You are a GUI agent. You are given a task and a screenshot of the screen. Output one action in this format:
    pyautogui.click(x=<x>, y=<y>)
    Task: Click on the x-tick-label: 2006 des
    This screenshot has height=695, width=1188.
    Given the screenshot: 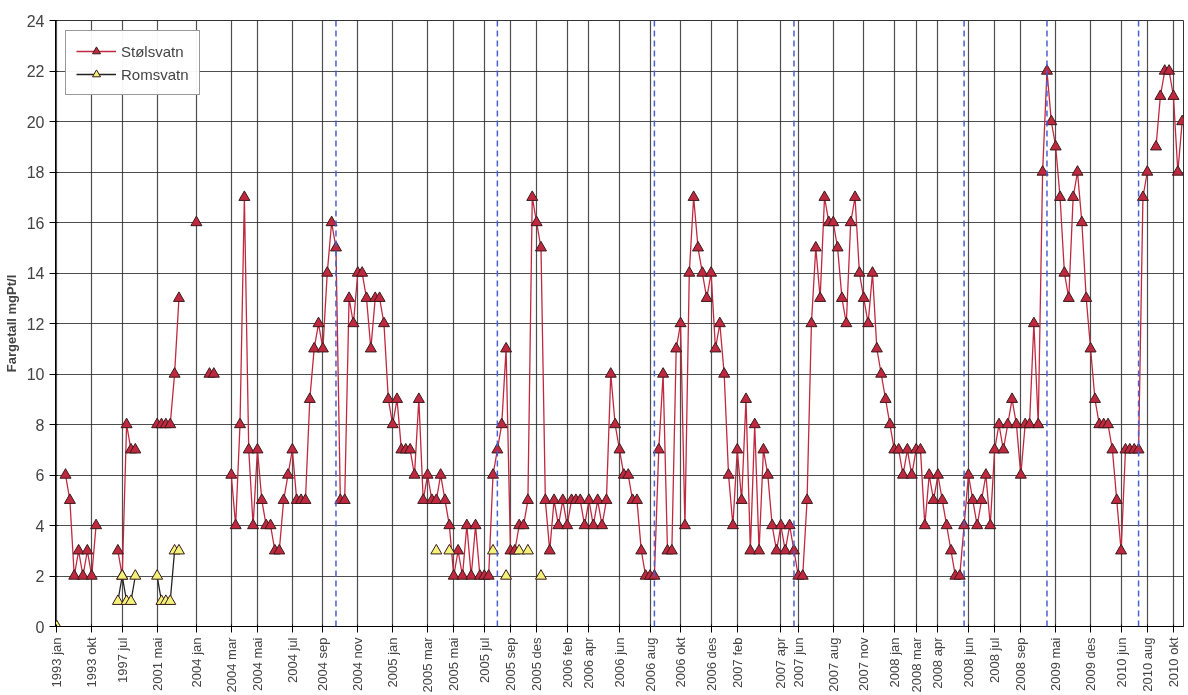 What is the action you would take?
    pyautogui.click(x=711, y=664)
    